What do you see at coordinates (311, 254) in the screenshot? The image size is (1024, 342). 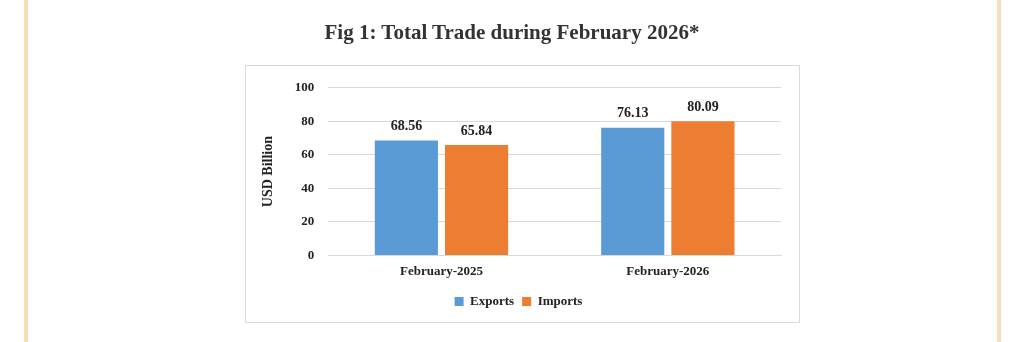 I see `y-tick-label: 0` at bounding box center [311, 254].